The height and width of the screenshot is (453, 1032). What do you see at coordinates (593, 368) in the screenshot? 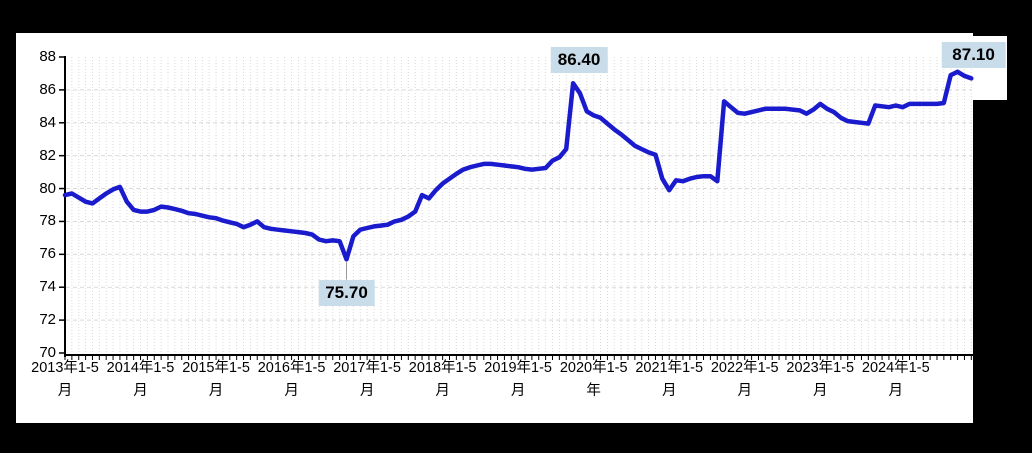
I see `x-axis-label: 2020年1-5` at bounding box center [593, 368].